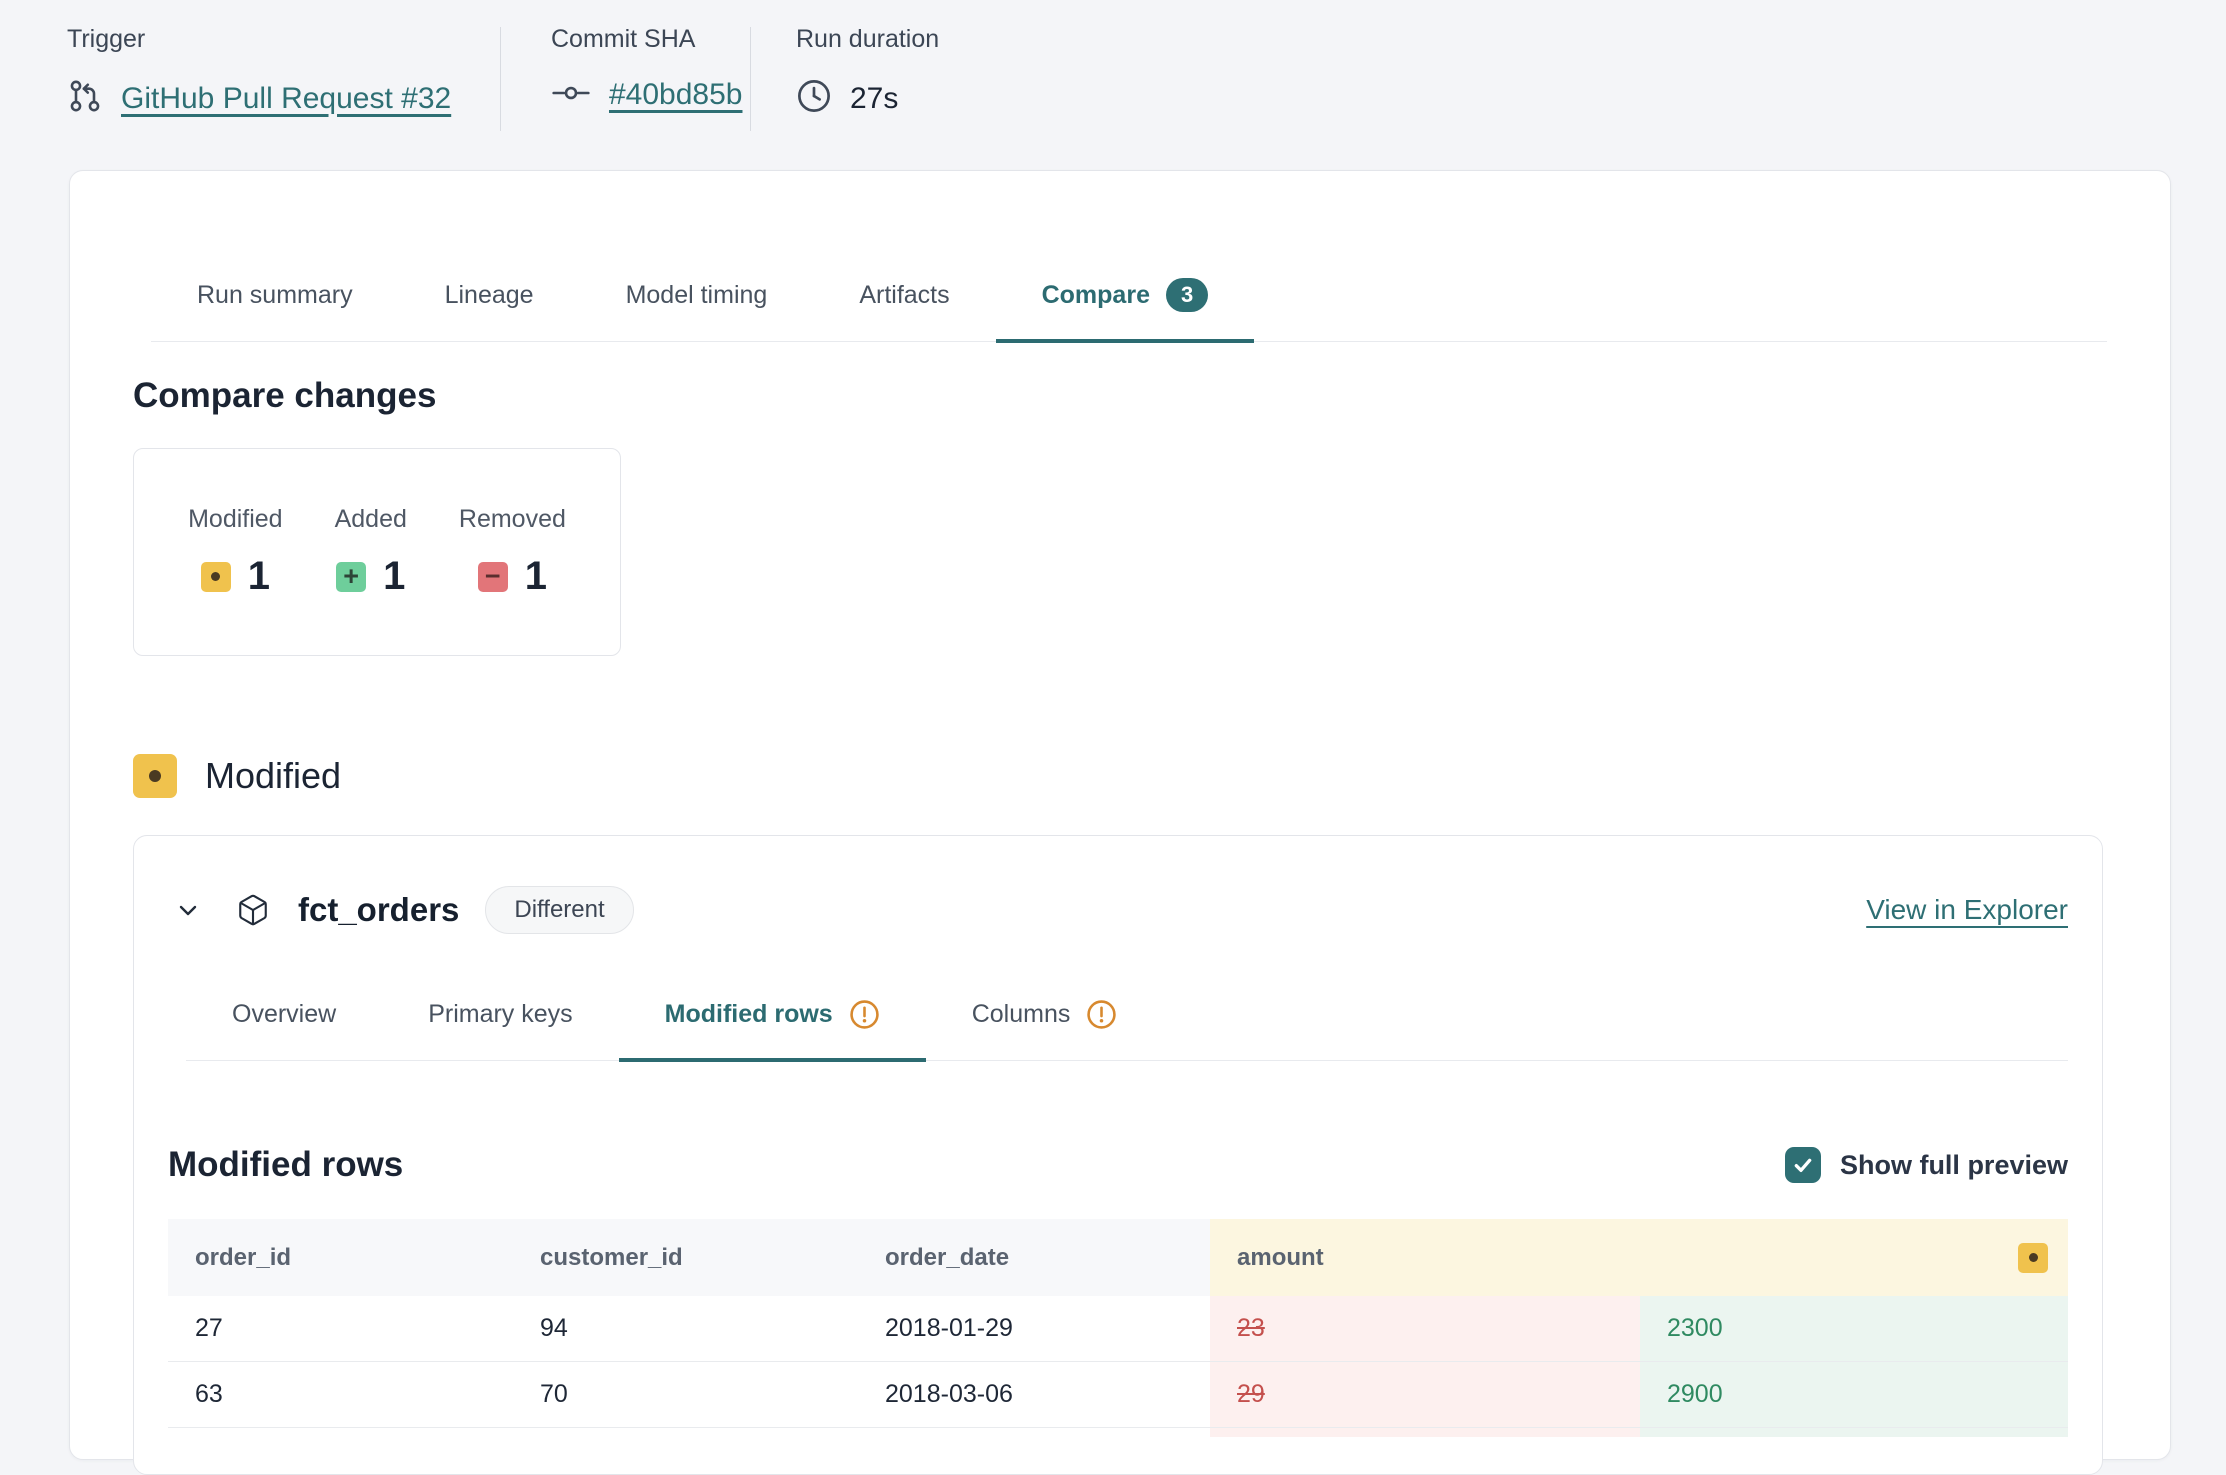 This screenshot has height=1475, width=2226. Describe the element at coordinates (85, 98) in the screenshot. I see `pull-request-icon` at that location.